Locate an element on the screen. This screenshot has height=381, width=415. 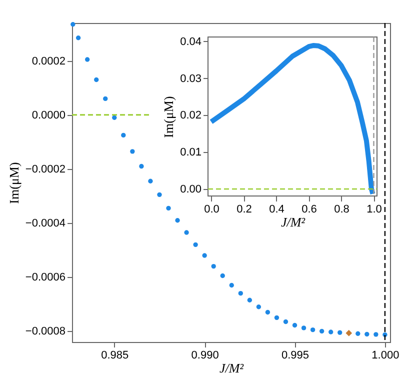
y-tick-label: 0.02 is located at coordinates (191, 116).